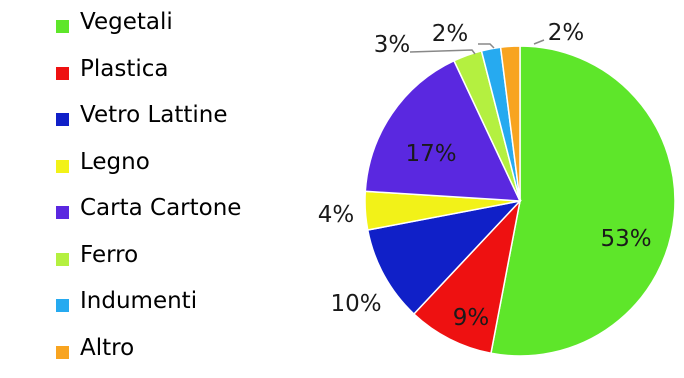 This screenshot has width=684, height=378. What do you see at coordinates (392, 45) in the screenshot?
I see `data-label: 3%` at bounding box center [392, 45].